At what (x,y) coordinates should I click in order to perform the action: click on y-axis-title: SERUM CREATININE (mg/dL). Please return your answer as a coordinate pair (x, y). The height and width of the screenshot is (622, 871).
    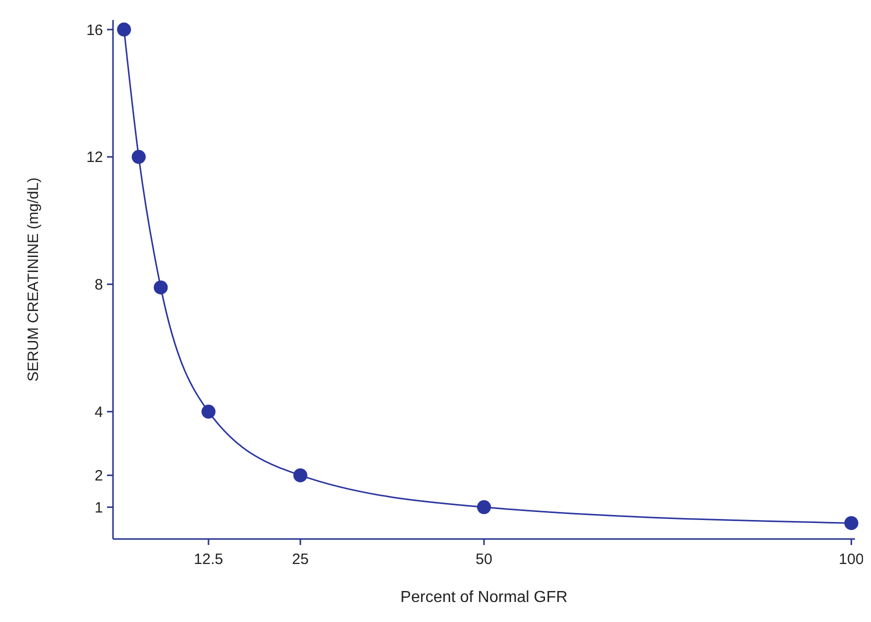
    Looking at the image, I should click on (33, 280).